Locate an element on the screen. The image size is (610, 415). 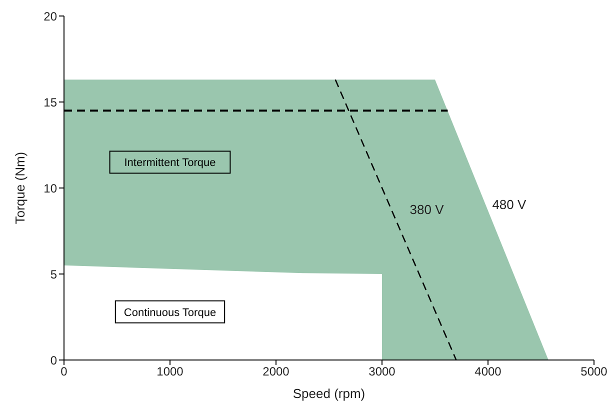
x-tick-label: 2000 is located at coordinates (276, 371).